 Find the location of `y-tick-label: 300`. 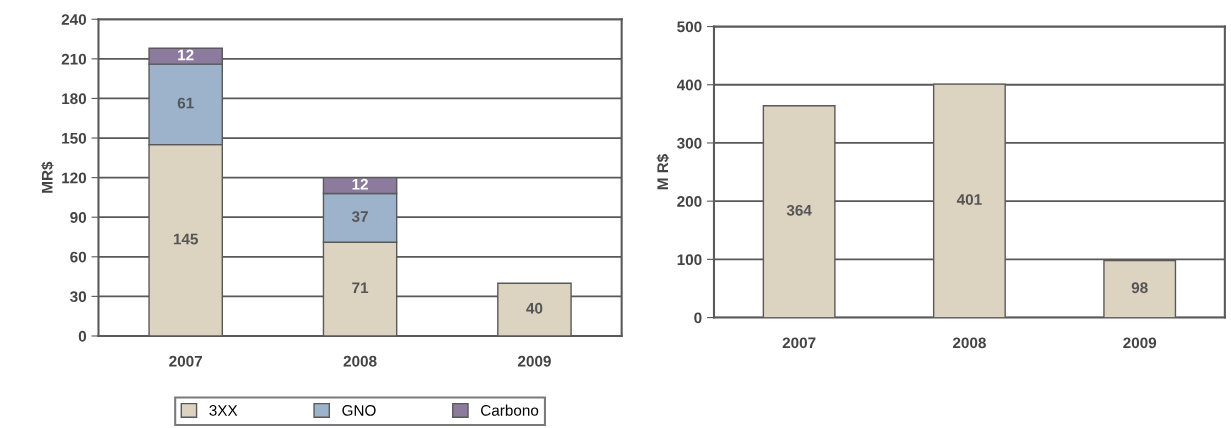

y-tick-label: 300 is located at coordinates (689, 143).